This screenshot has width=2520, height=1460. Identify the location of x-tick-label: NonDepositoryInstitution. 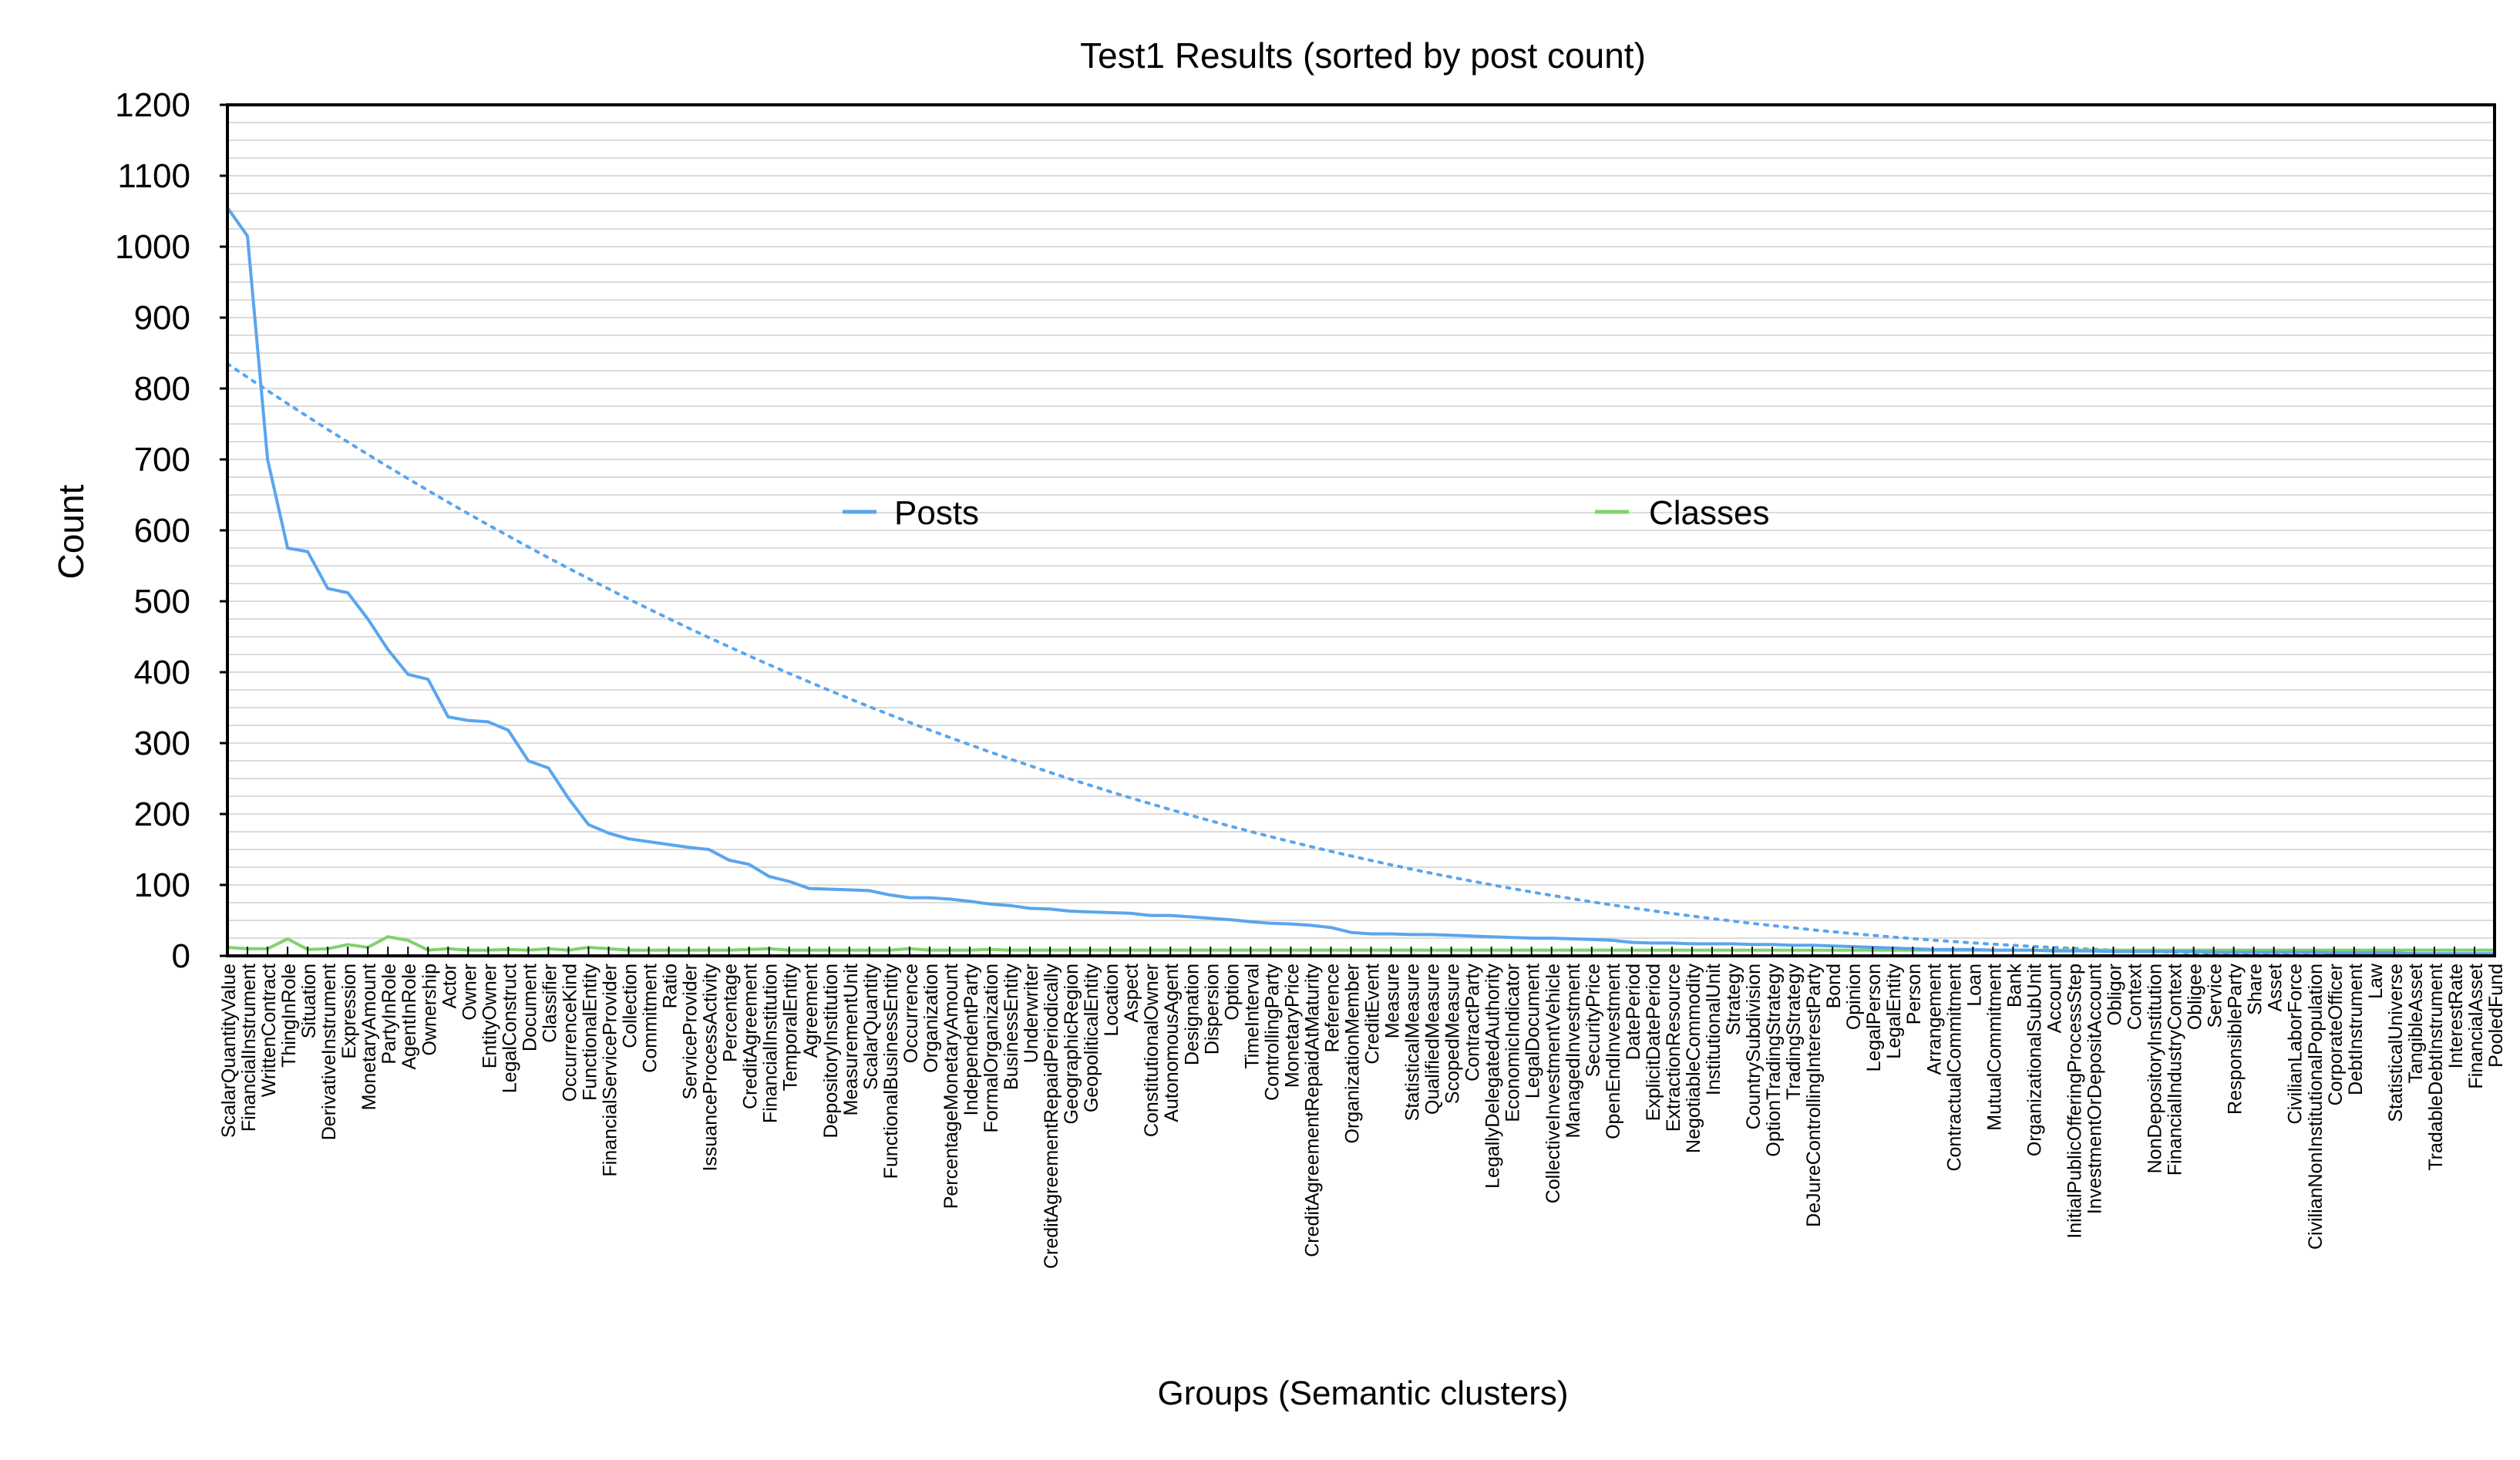
(2155, 1068).